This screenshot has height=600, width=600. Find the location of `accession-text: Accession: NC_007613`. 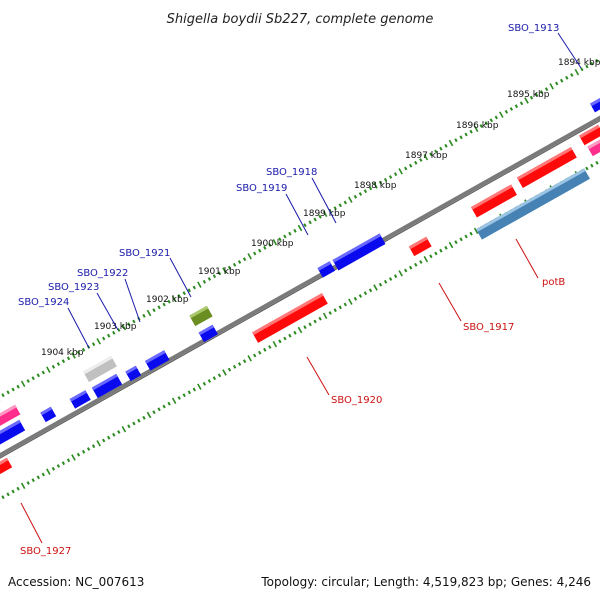

accession-text: Accession: NC_007613 is located at coordinates (76, 582).